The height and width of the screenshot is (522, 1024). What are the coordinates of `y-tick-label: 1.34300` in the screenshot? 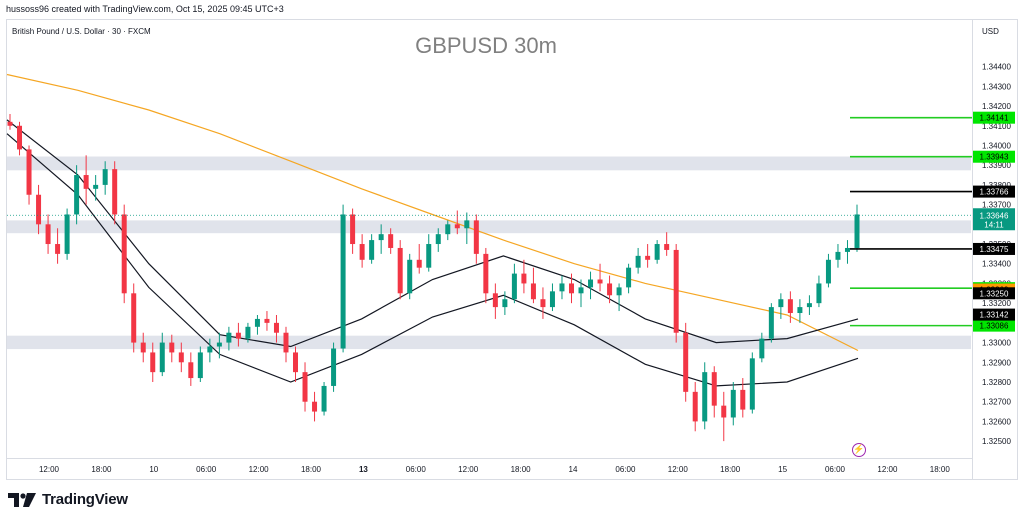 It's located at (996, 86).